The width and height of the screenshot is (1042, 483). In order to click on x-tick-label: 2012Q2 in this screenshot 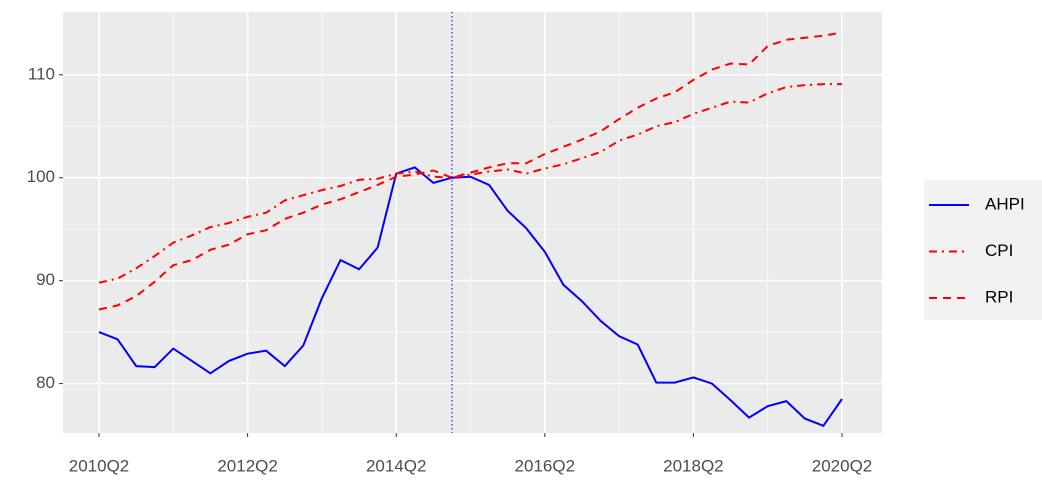, I will do `click(247, 465)`.